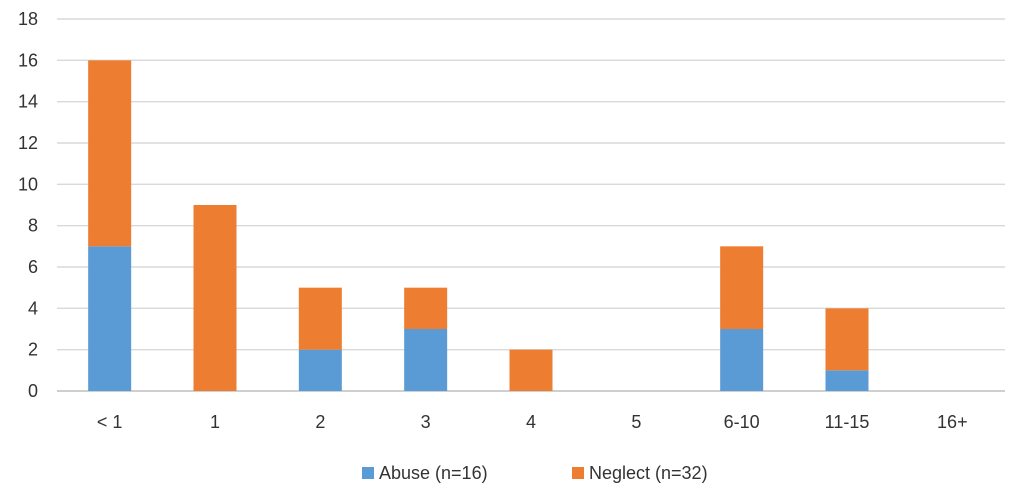 This screenshot has height=491, width=1018. I want to click on abuse-legend-label: Abuse (n=16), so click(433, 473).